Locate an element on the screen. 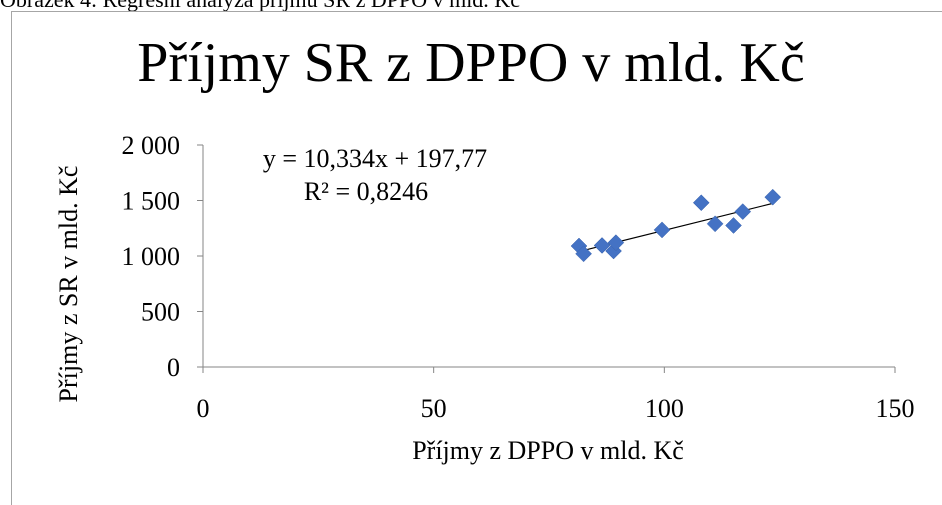 This screenshot has width=942, height=505. y-tick-label: 0 is located at coordinates (173, 367).